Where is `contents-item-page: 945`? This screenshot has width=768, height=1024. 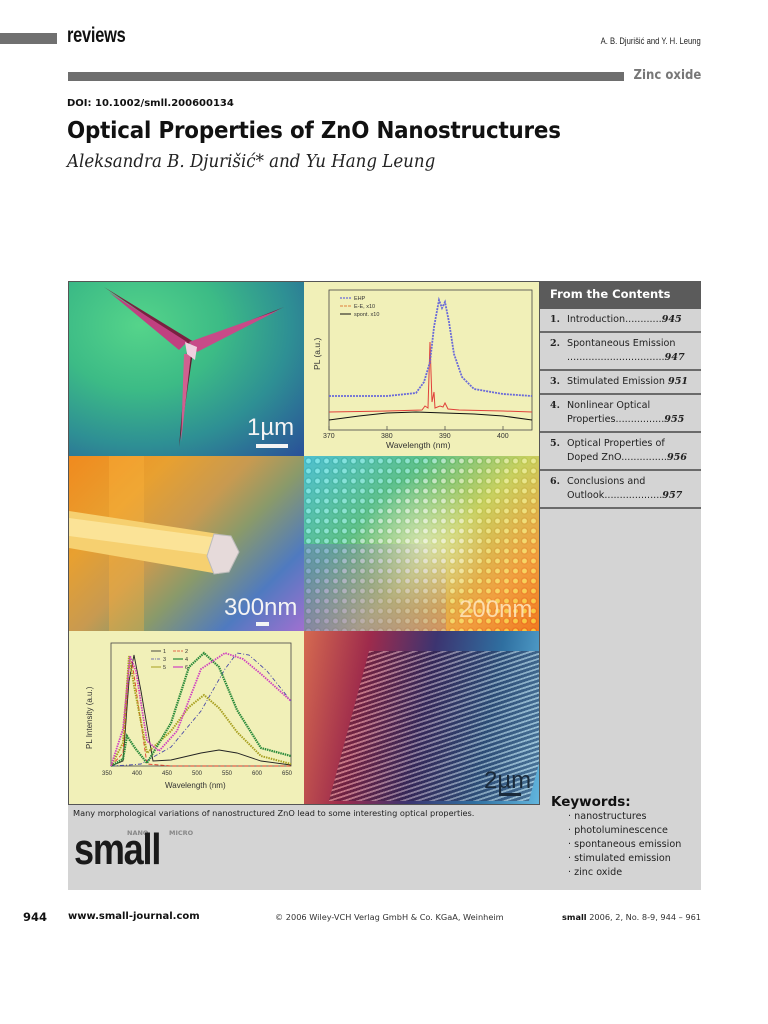 contents-item-page: 945 is located at coordinates (671, 319).